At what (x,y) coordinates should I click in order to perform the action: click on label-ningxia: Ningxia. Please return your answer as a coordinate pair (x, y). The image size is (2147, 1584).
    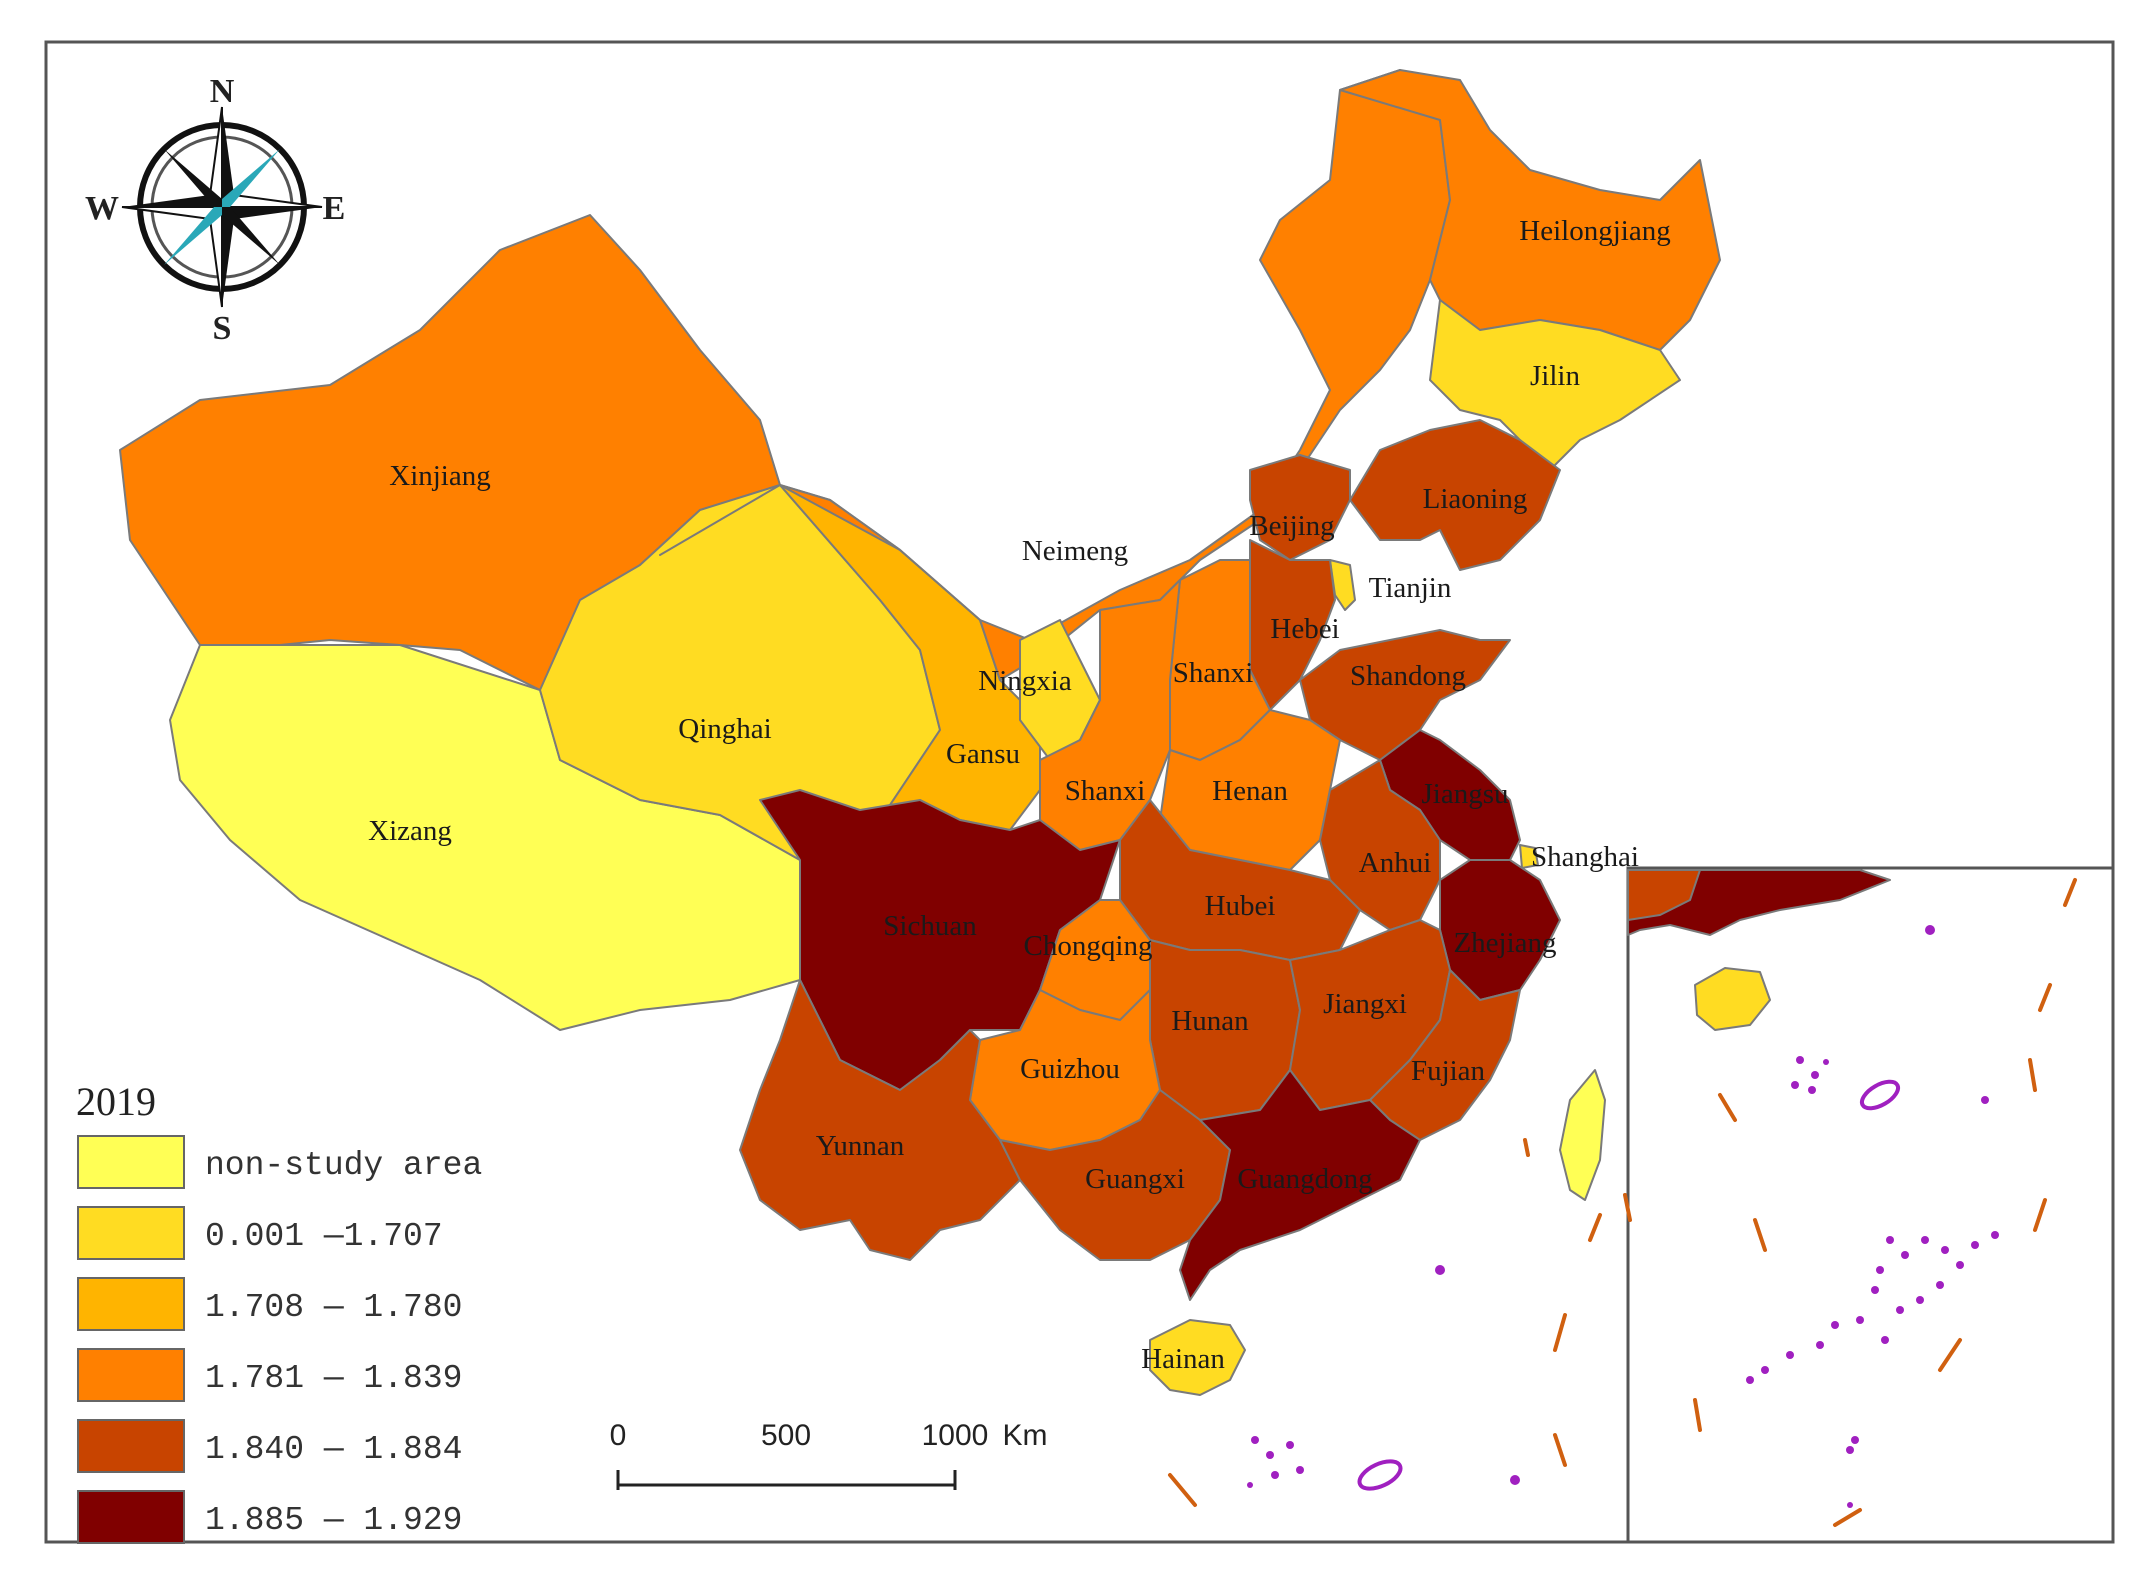
    Looking at the image, I should click on (1025, 681).